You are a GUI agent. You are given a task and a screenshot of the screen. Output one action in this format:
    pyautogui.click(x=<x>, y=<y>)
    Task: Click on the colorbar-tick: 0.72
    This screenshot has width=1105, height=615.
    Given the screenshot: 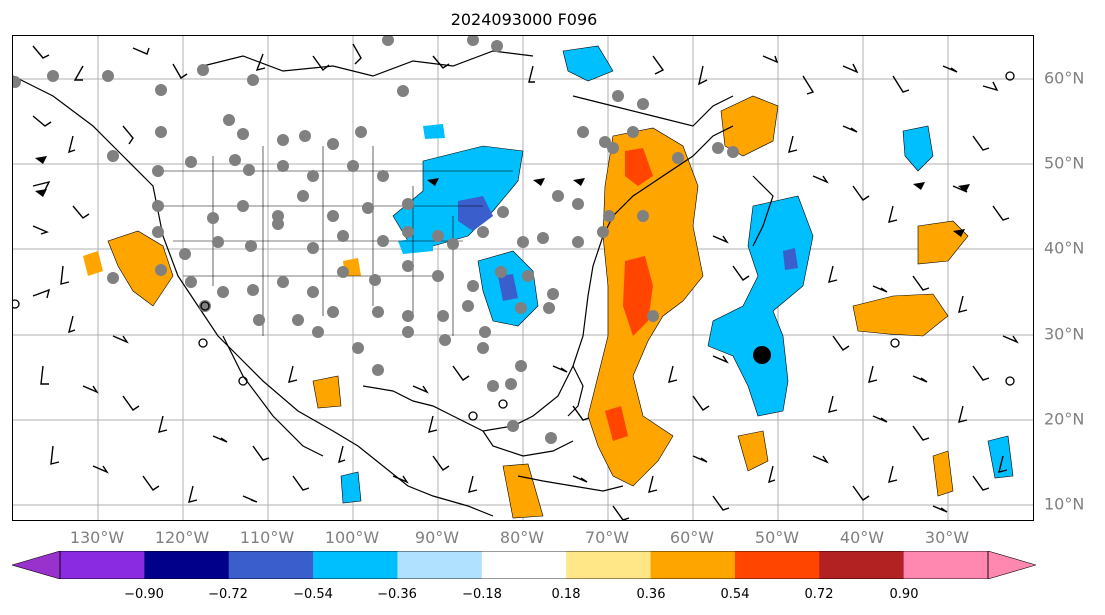 What is the action you would take?
    pyautogui.click(x=819, y=594)
    